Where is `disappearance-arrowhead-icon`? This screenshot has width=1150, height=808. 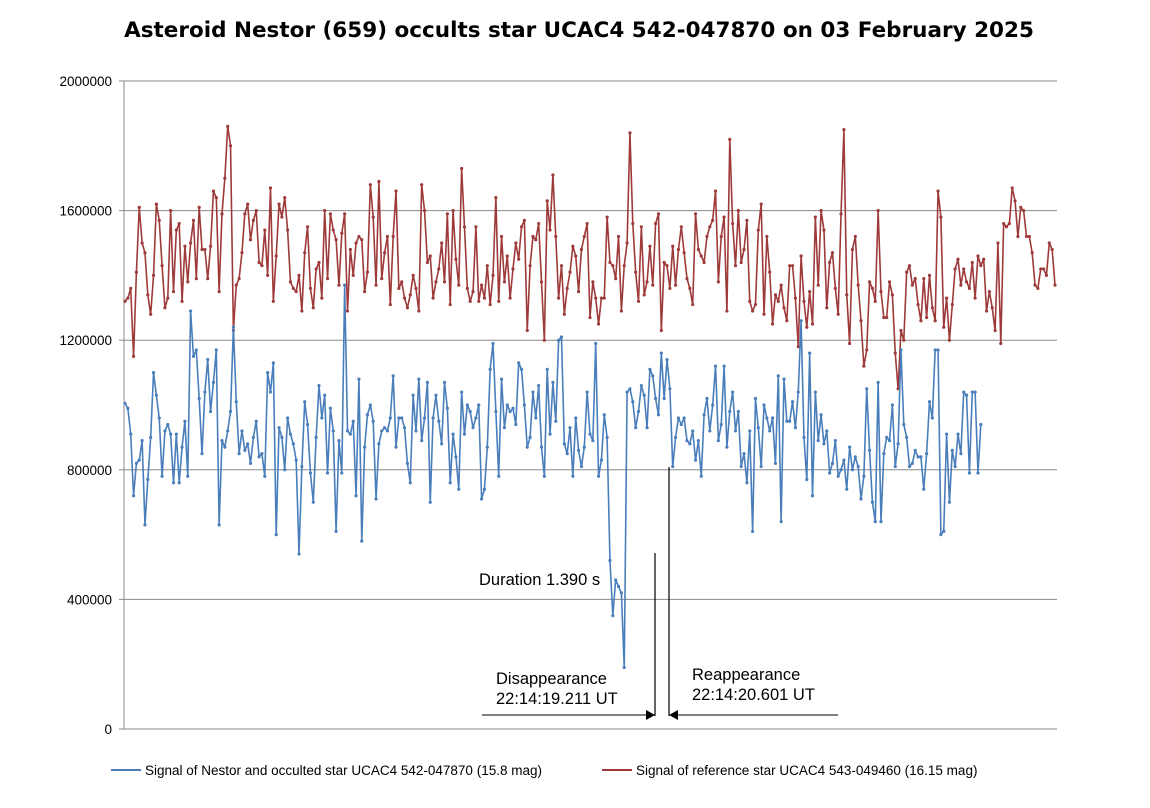
disappearance-arrowhead-icon is located at coordinates (650, 715).